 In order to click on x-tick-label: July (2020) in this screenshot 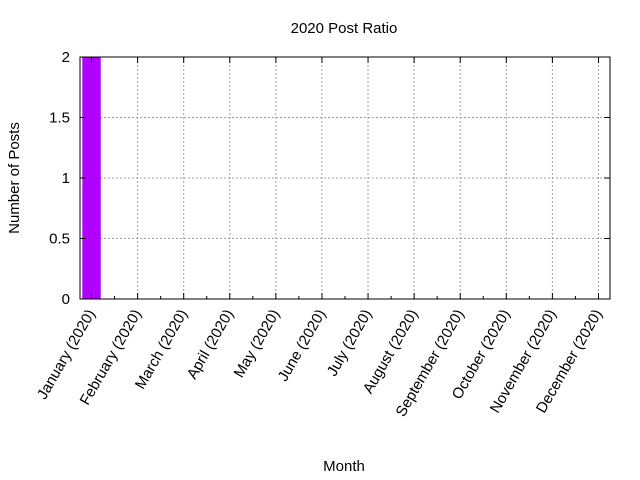, I will do `click(350, 342)`.